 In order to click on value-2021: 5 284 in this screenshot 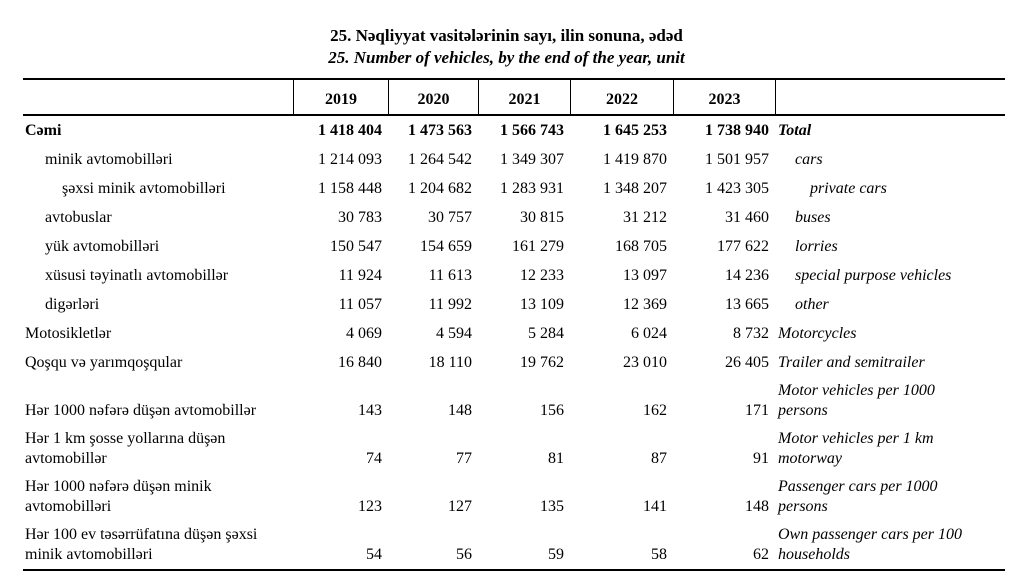, I will do `click(546, 333)`.